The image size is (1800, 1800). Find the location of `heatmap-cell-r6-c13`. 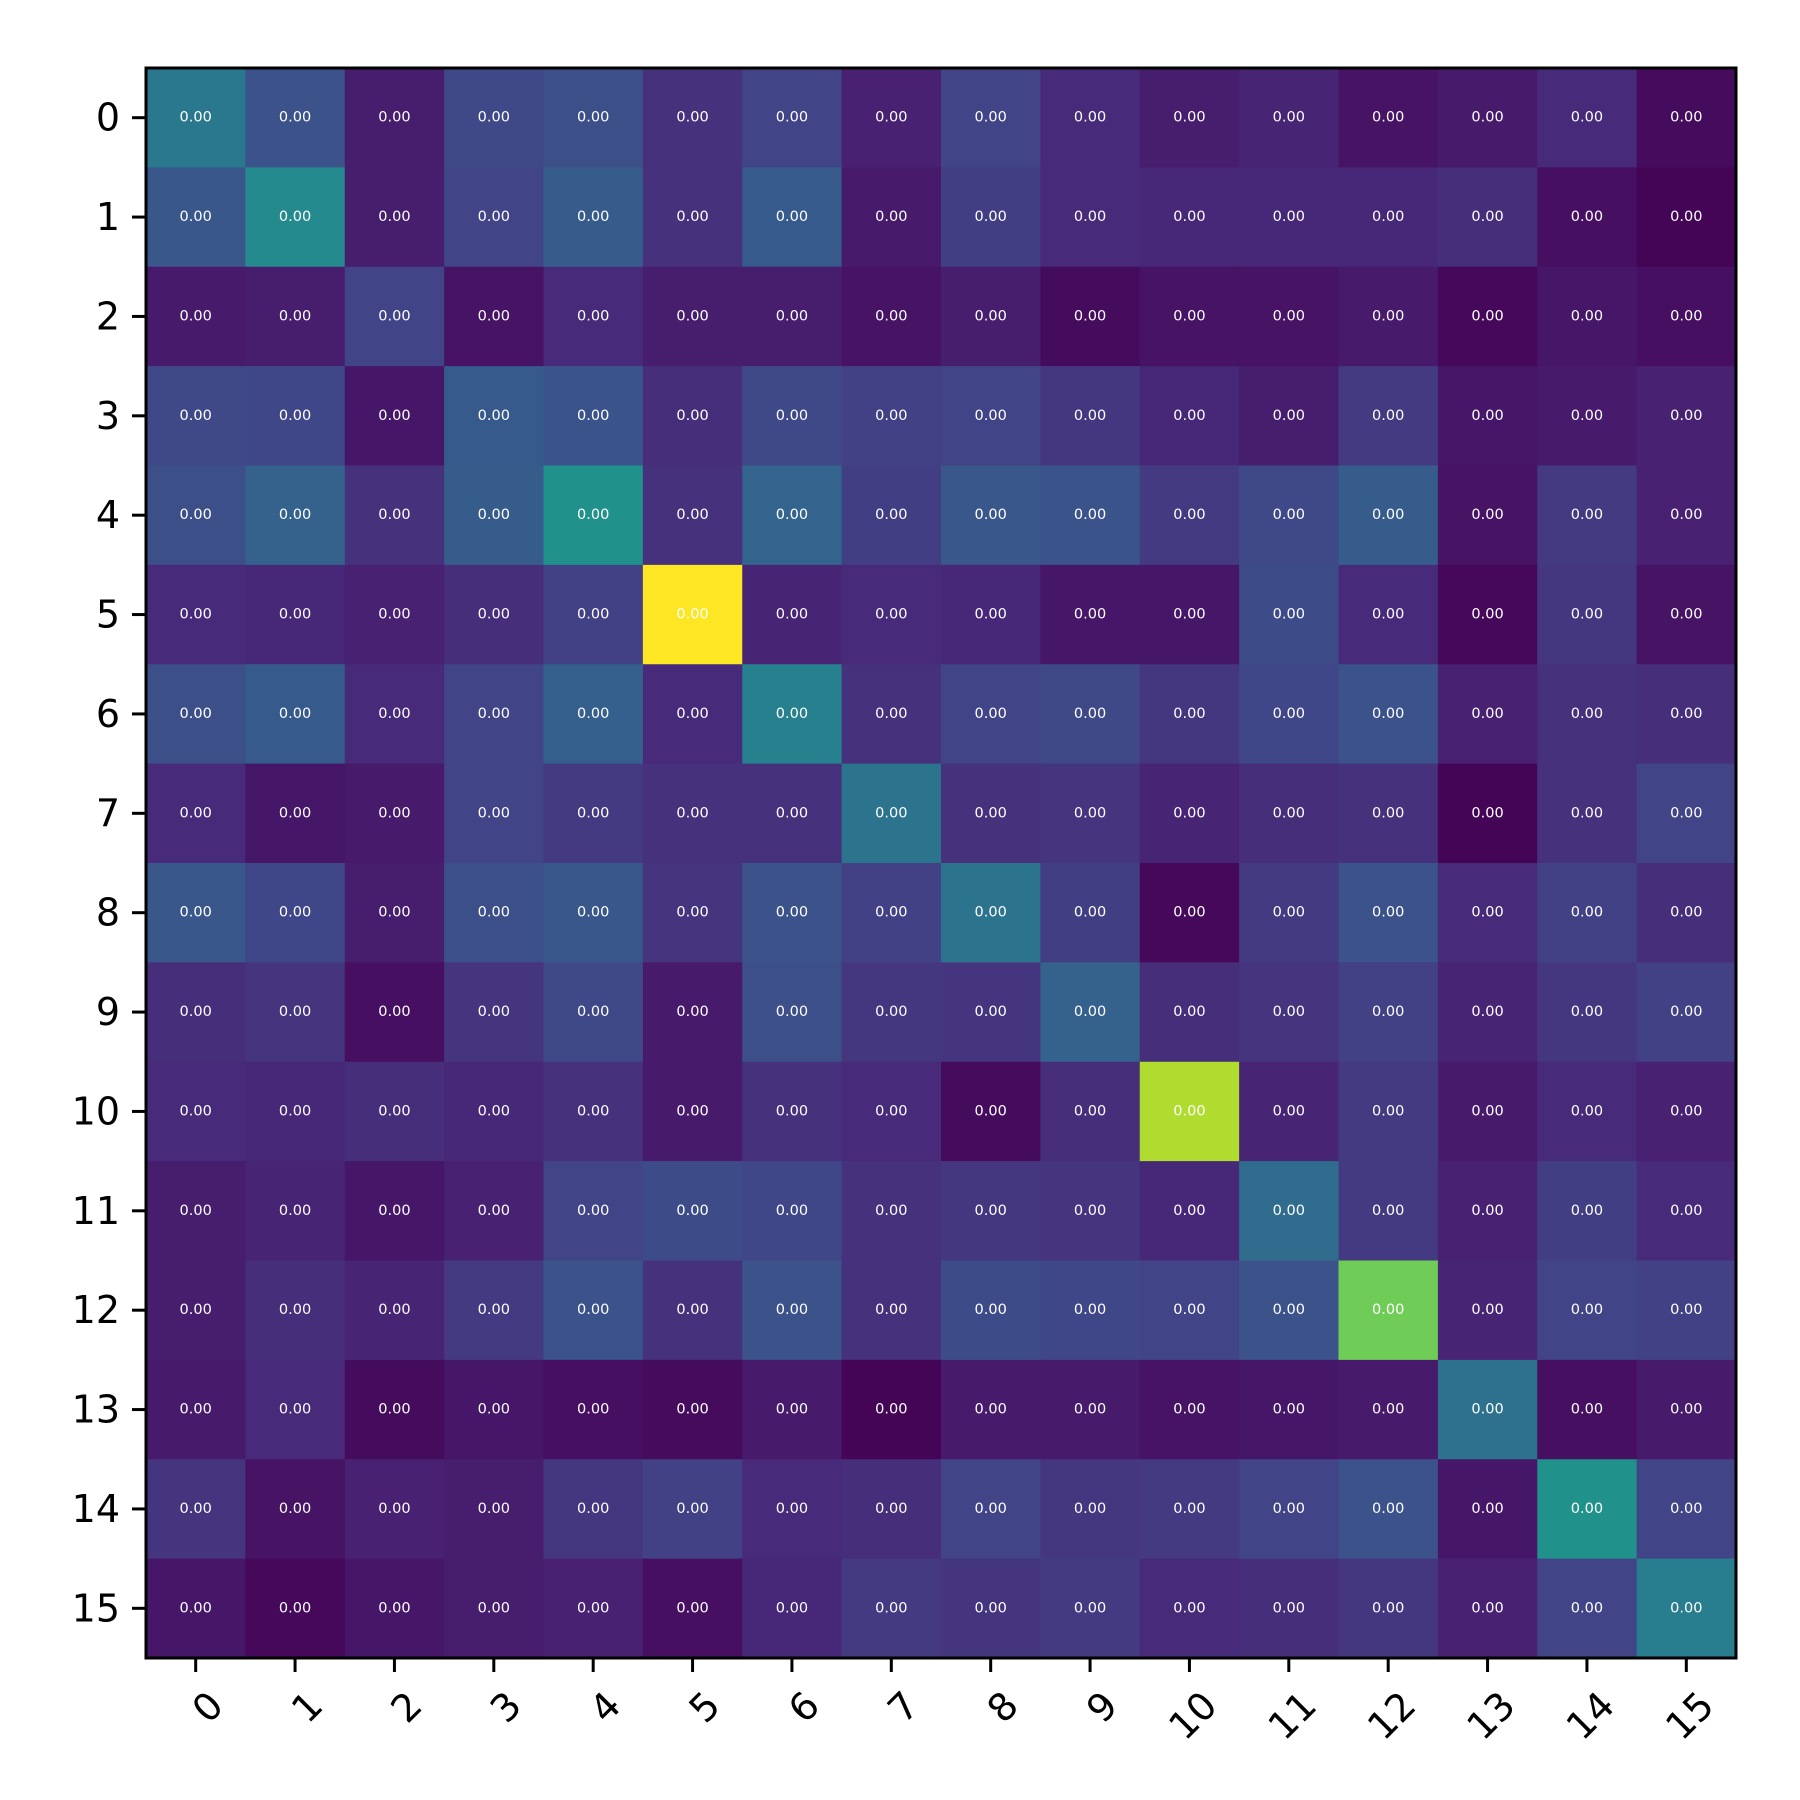

heatmap-cell-r6-c13 is located at coordinates (1487, 714).